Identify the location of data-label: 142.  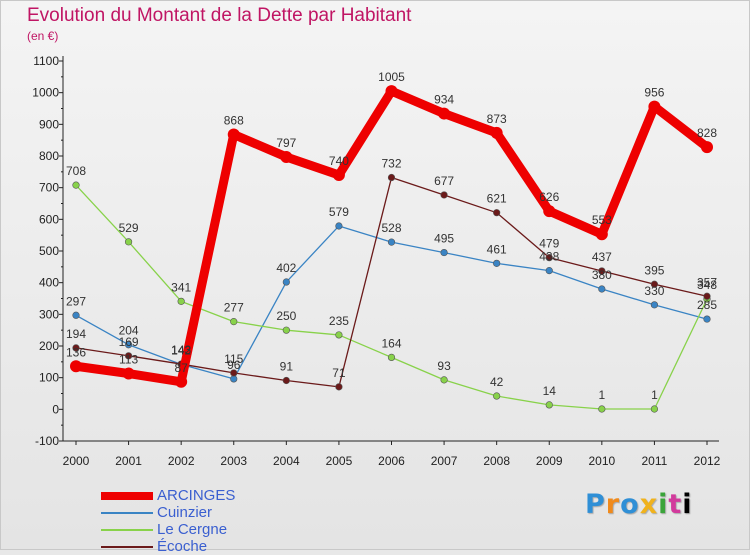
(181, 350).